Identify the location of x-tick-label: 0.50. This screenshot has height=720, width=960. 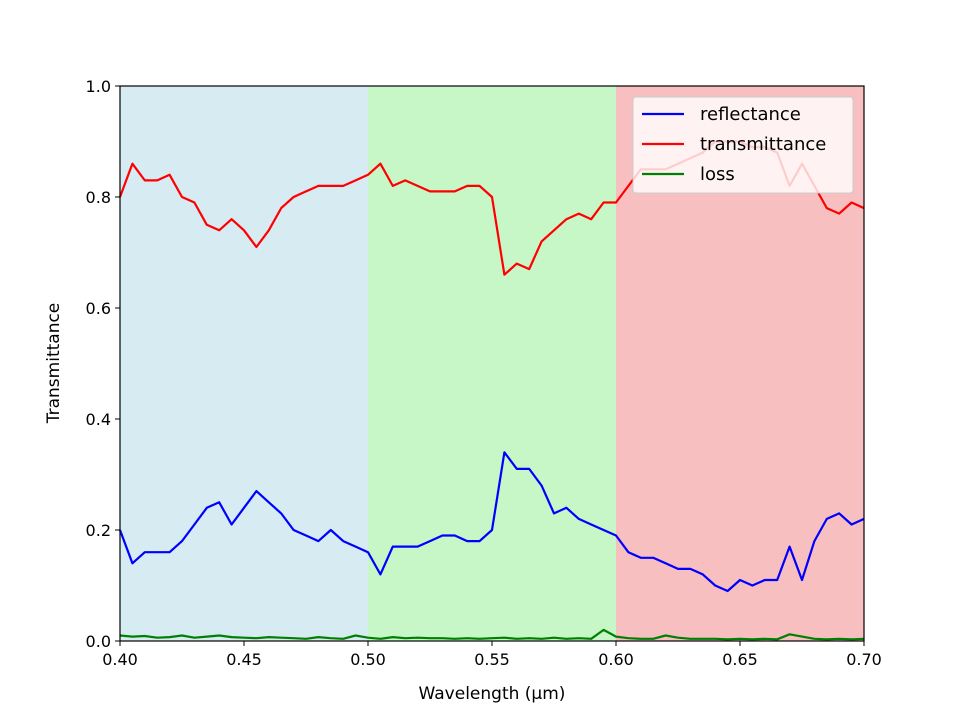
(368, 659).